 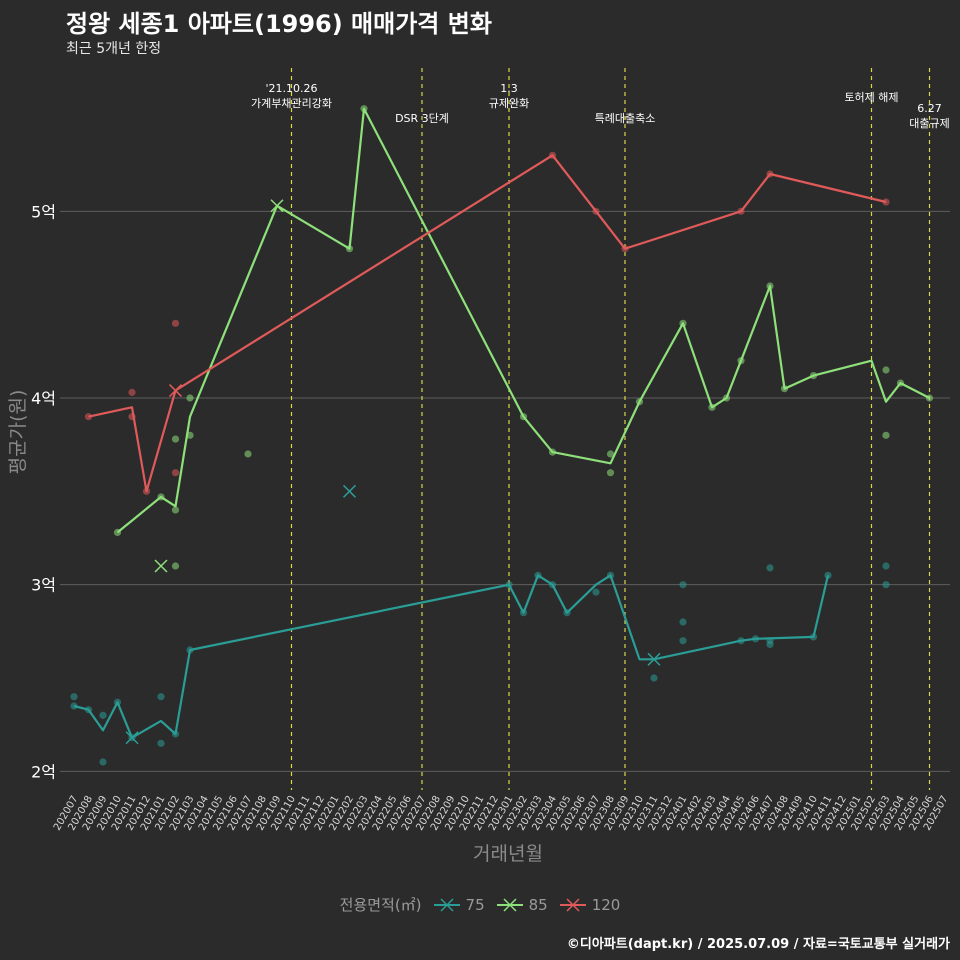 I want to click on event-label: 6.27 대출규제, so click(x=929, y=116).